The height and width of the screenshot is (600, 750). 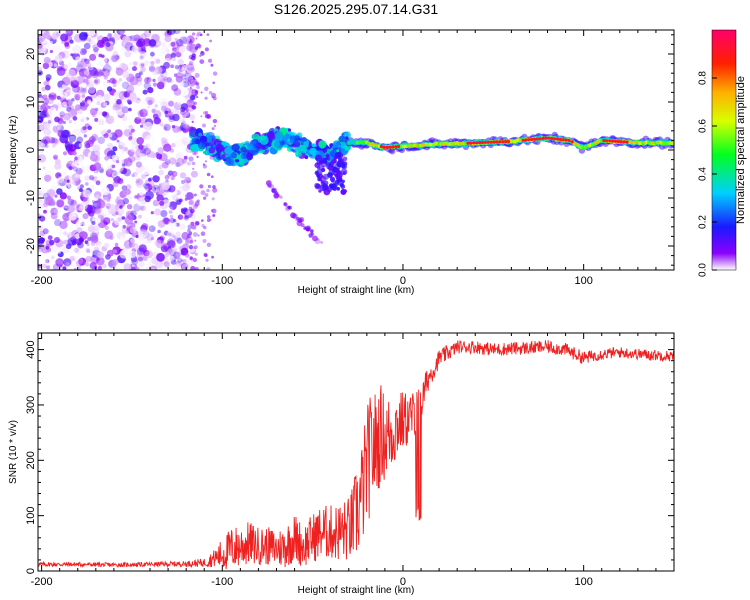 I want to click on colorbar-ticks: 0.0 0.2 0.4 0.6 0.8, so click(x=707, y=174).